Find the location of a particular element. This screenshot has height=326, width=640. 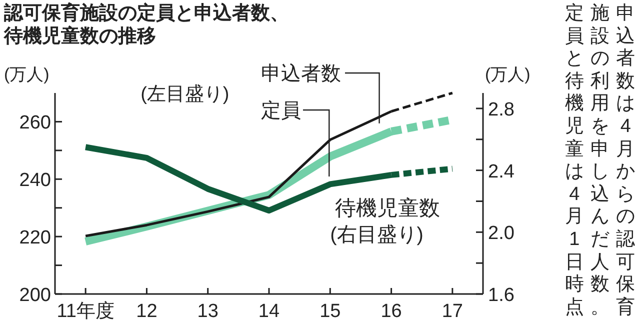

y2-tick-label: 2.8 is located at coordinates (501, 109).